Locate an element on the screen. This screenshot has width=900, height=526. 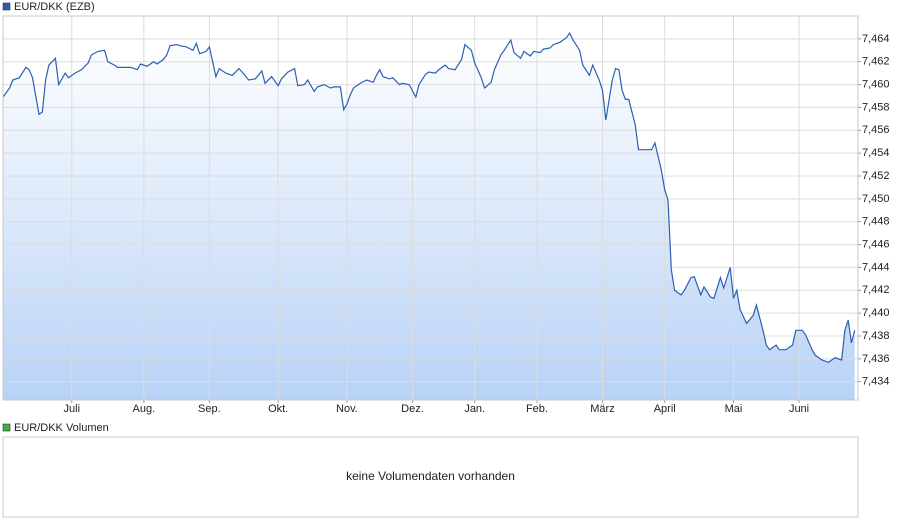
y-tick-label: 7,456 is located at coordinates (876, 130).